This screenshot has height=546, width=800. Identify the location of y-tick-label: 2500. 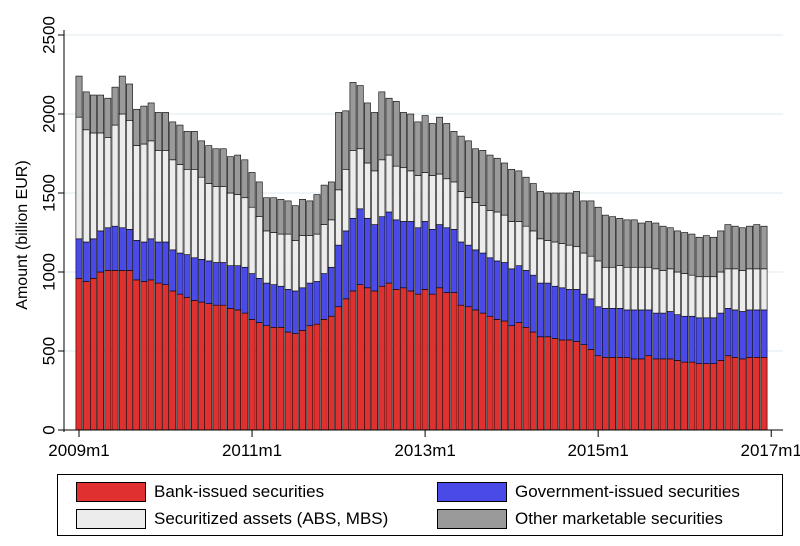
(48, 35).